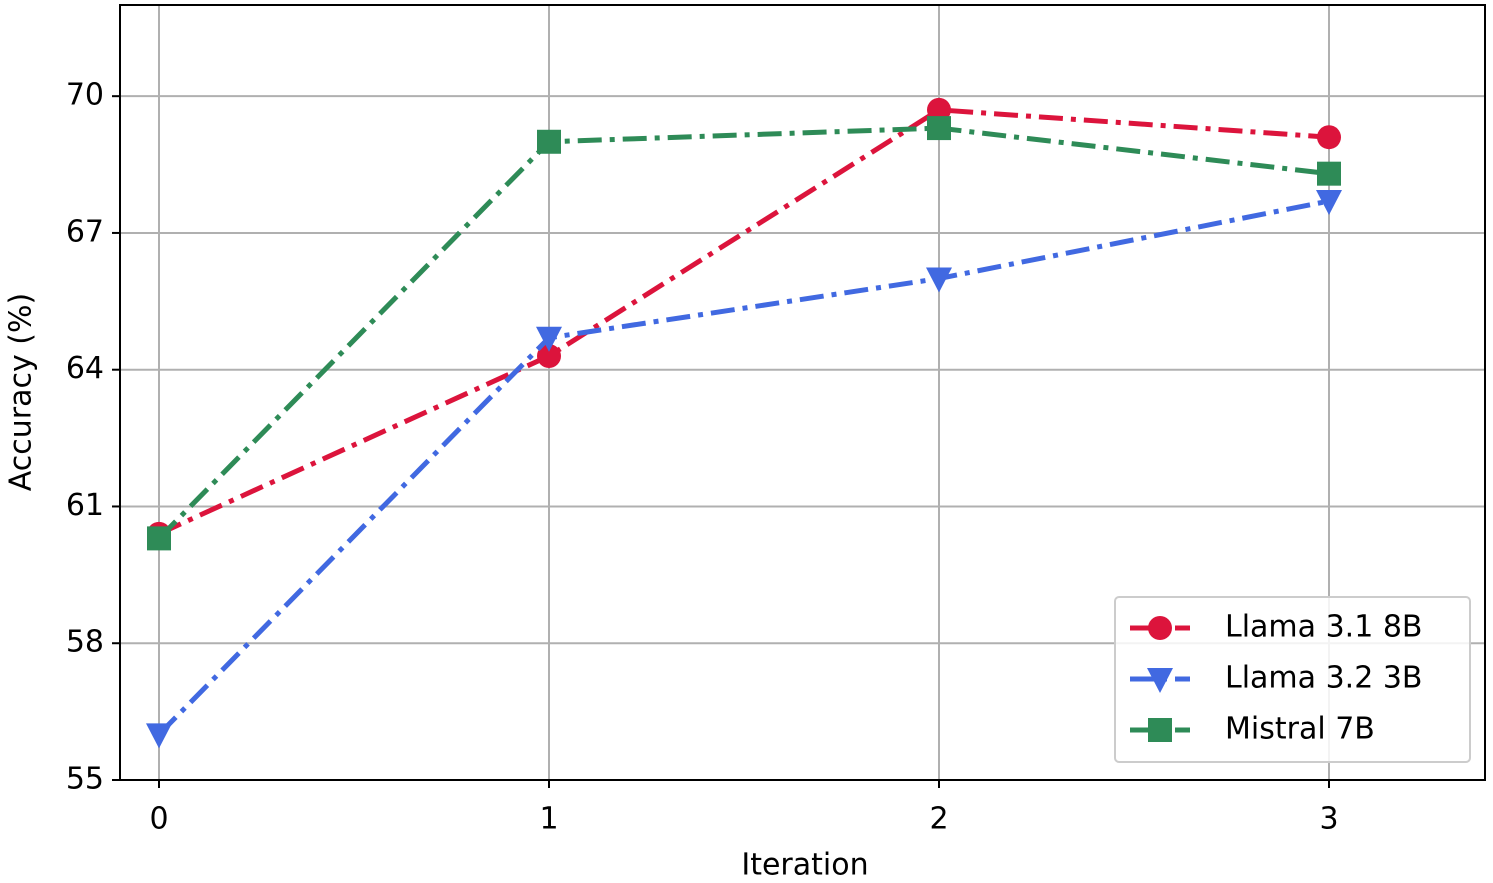 The image size is (1493, 883). What do you see at coordinates (85, 642) in the screenshot?
I see `y-tick-label: 58` at bounding box center [85, 642].